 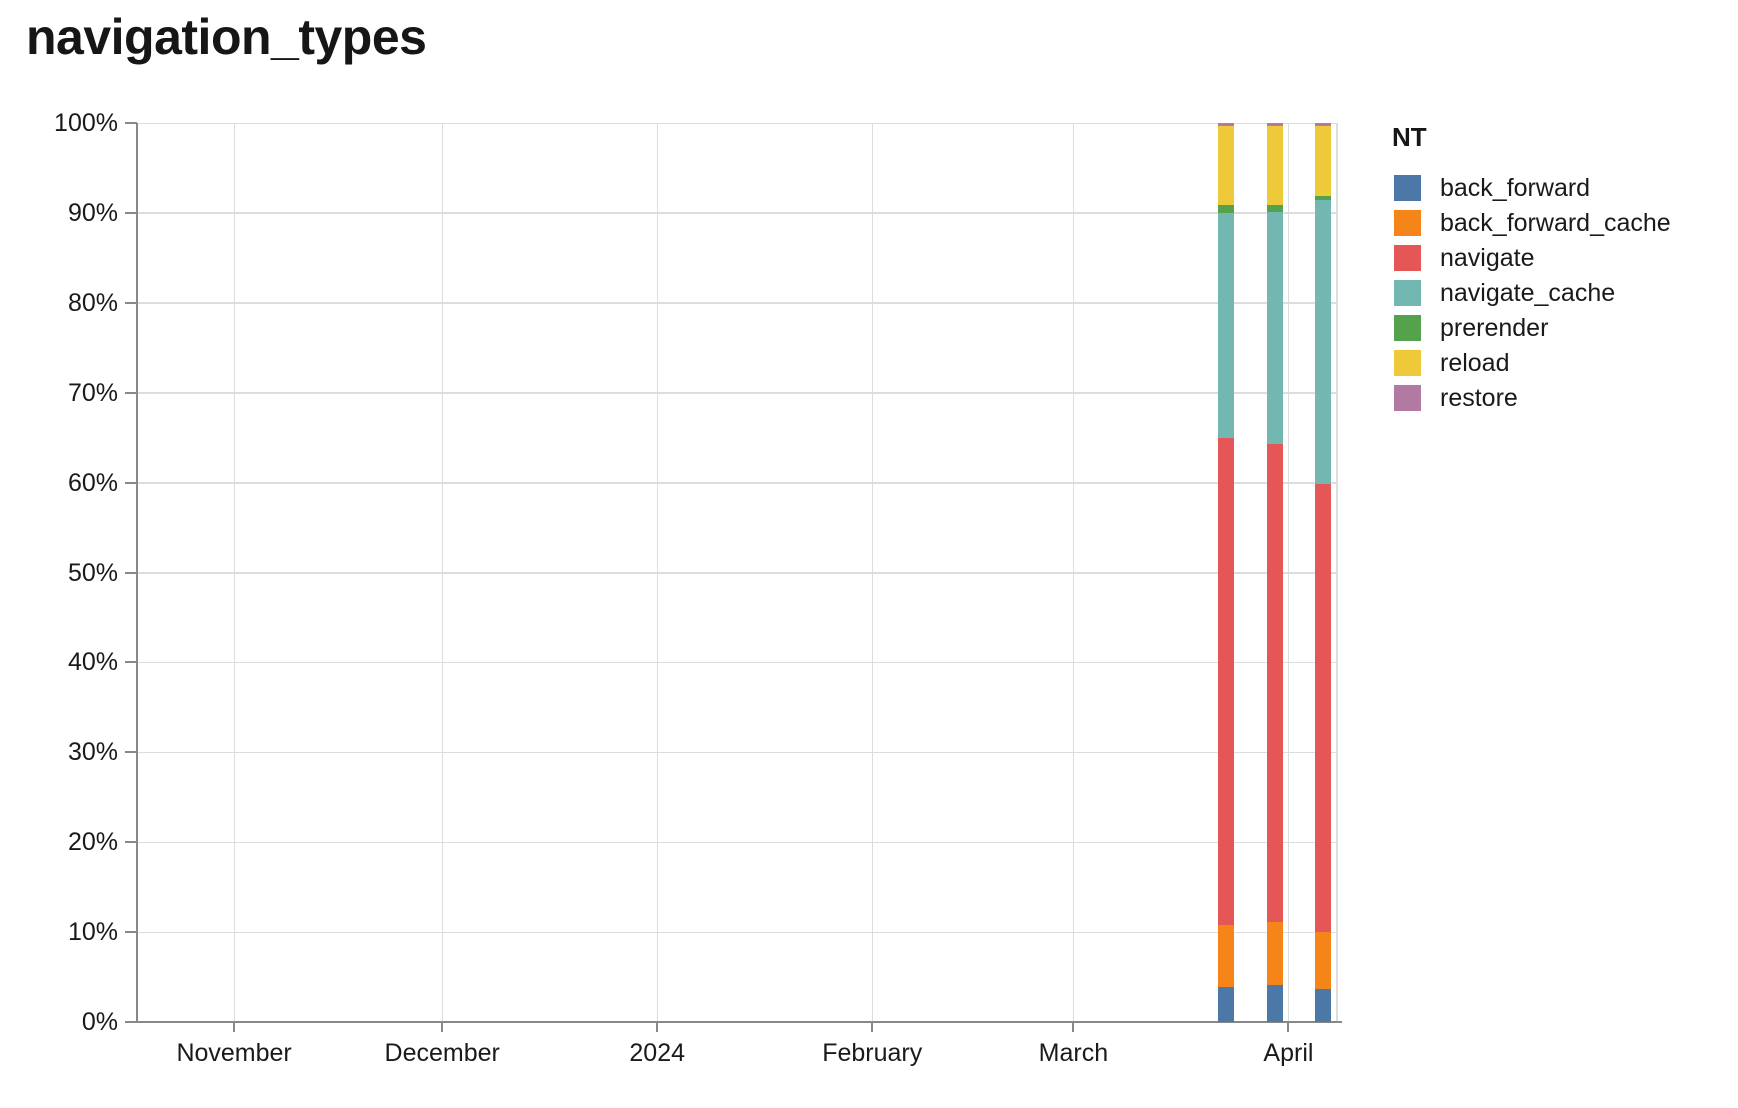 I want to click on y-axis-label: 90%, so click(x=92, y=212).